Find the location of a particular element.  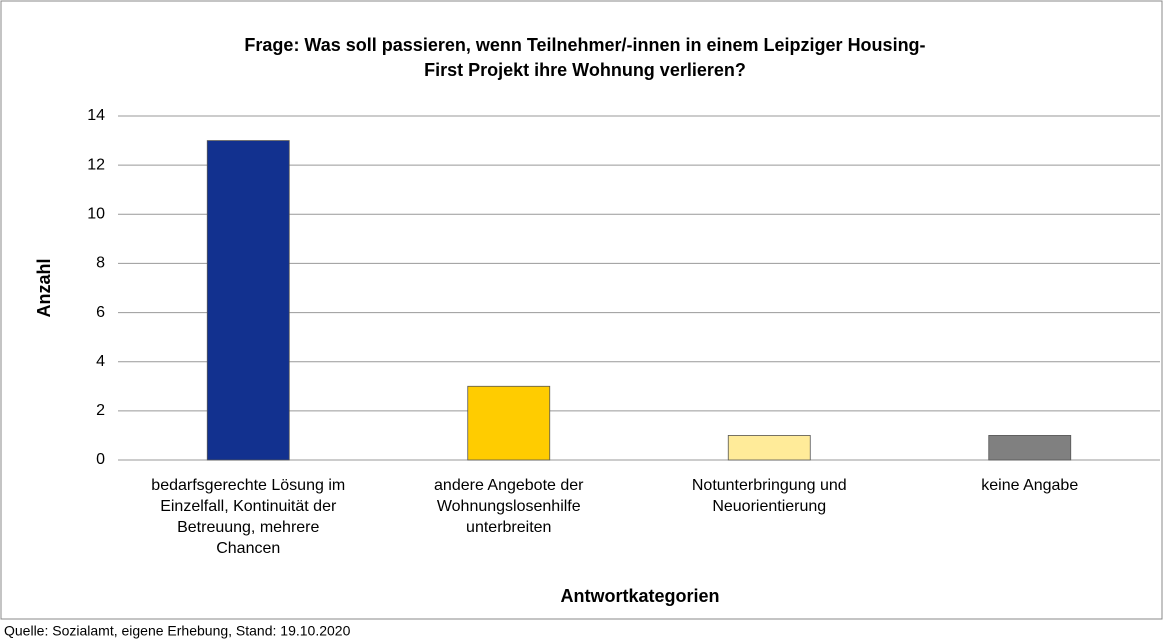

y-tick-label: 8 is located at coordinates (100, 263).